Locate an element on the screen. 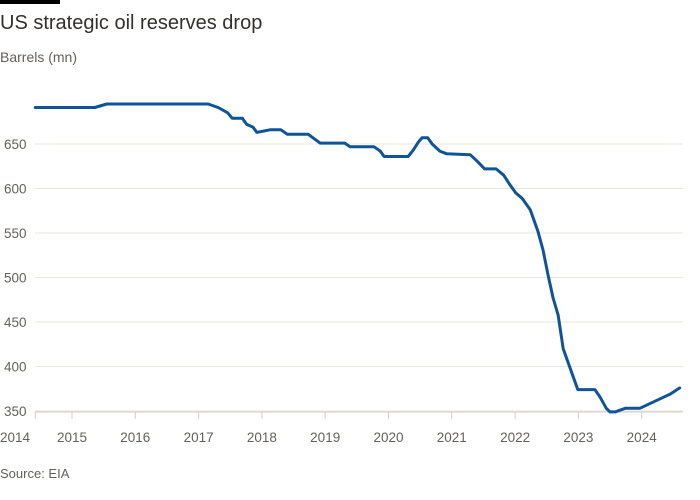 Image resolution: width=700 pixels, height=500 pixels. y-tick-label: 350 is located at coordinates (15, 411).